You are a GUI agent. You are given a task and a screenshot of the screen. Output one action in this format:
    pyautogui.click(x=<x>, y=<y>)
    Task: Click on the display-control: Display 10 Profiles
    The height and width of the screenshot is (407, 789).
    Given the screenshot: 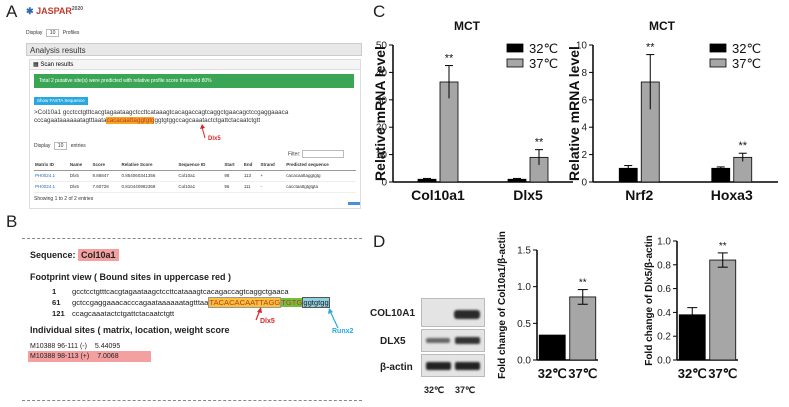 What is the action you would take?
    pyautogui.click(x=52, y=33)
    